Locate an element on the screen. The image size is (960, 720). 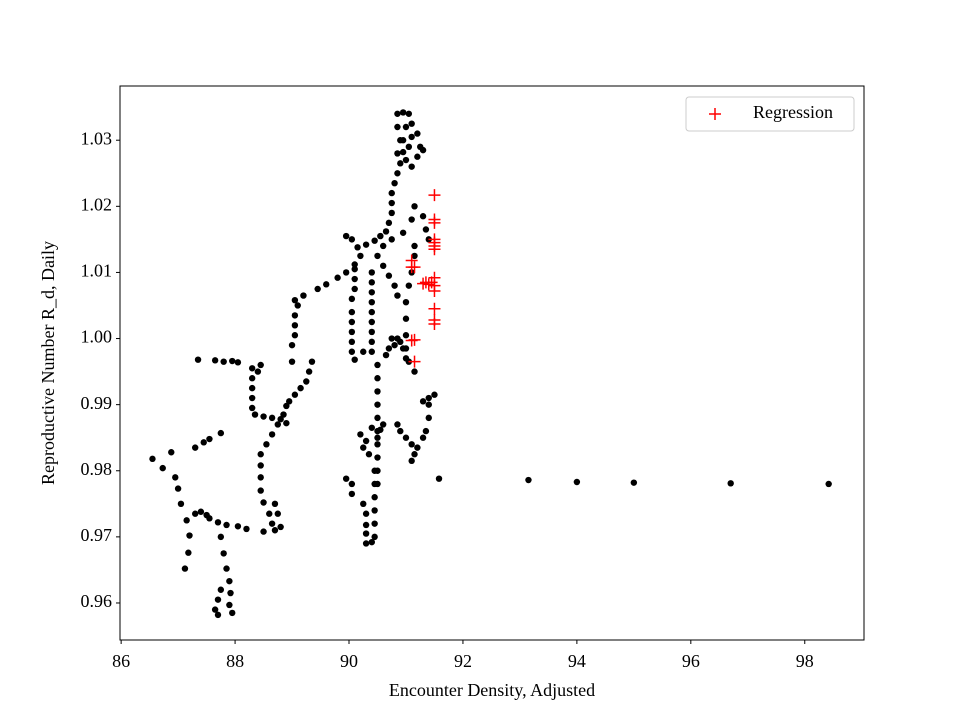
y-tick-label: 0.98 is located at coordinates (97, 469).